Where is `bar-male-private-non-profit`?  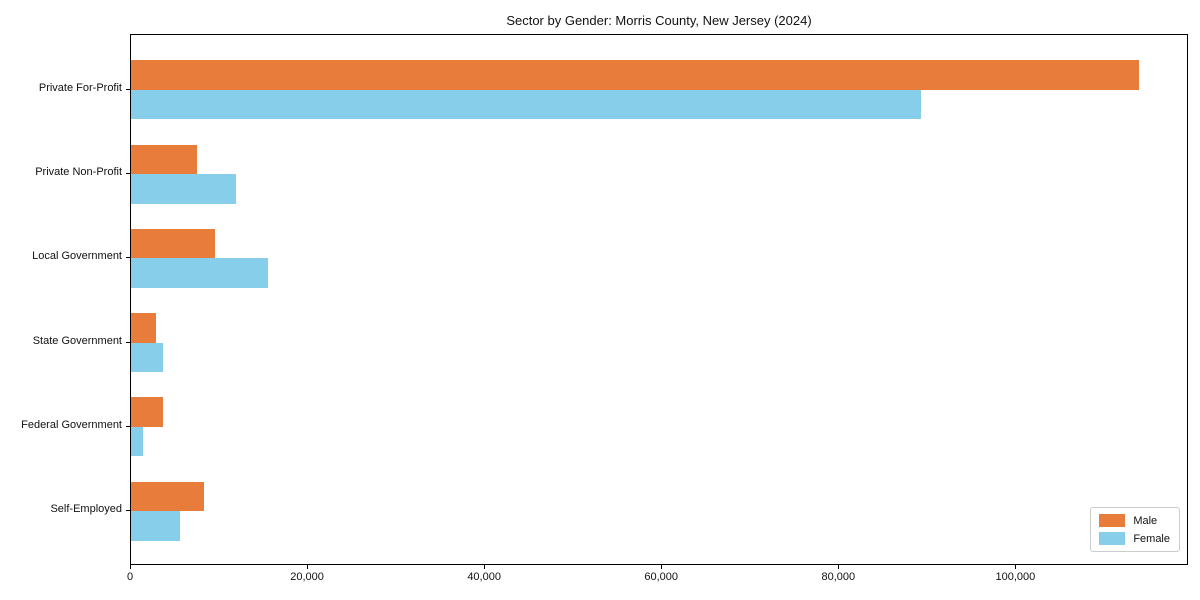
bar-male-private-non-profit is located at coordinates (164, 159).